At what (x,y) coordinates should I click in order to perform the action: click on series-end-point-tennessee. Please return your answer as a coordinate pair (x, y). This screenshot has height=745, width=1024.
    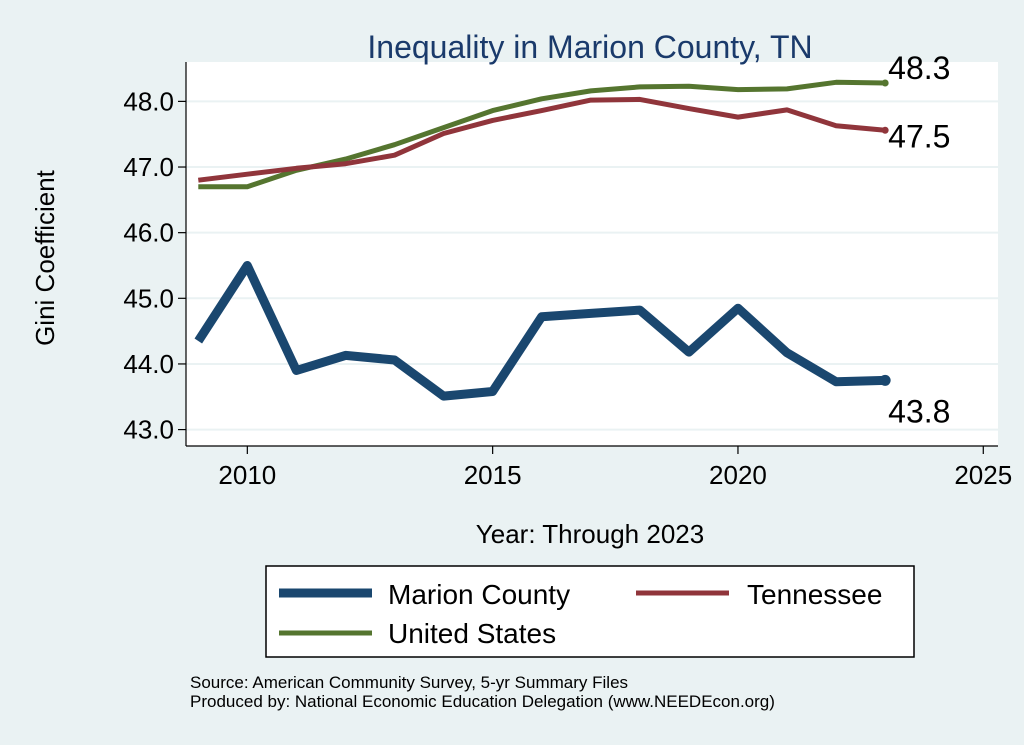
    Looking at the image, I should click on (885, 130).